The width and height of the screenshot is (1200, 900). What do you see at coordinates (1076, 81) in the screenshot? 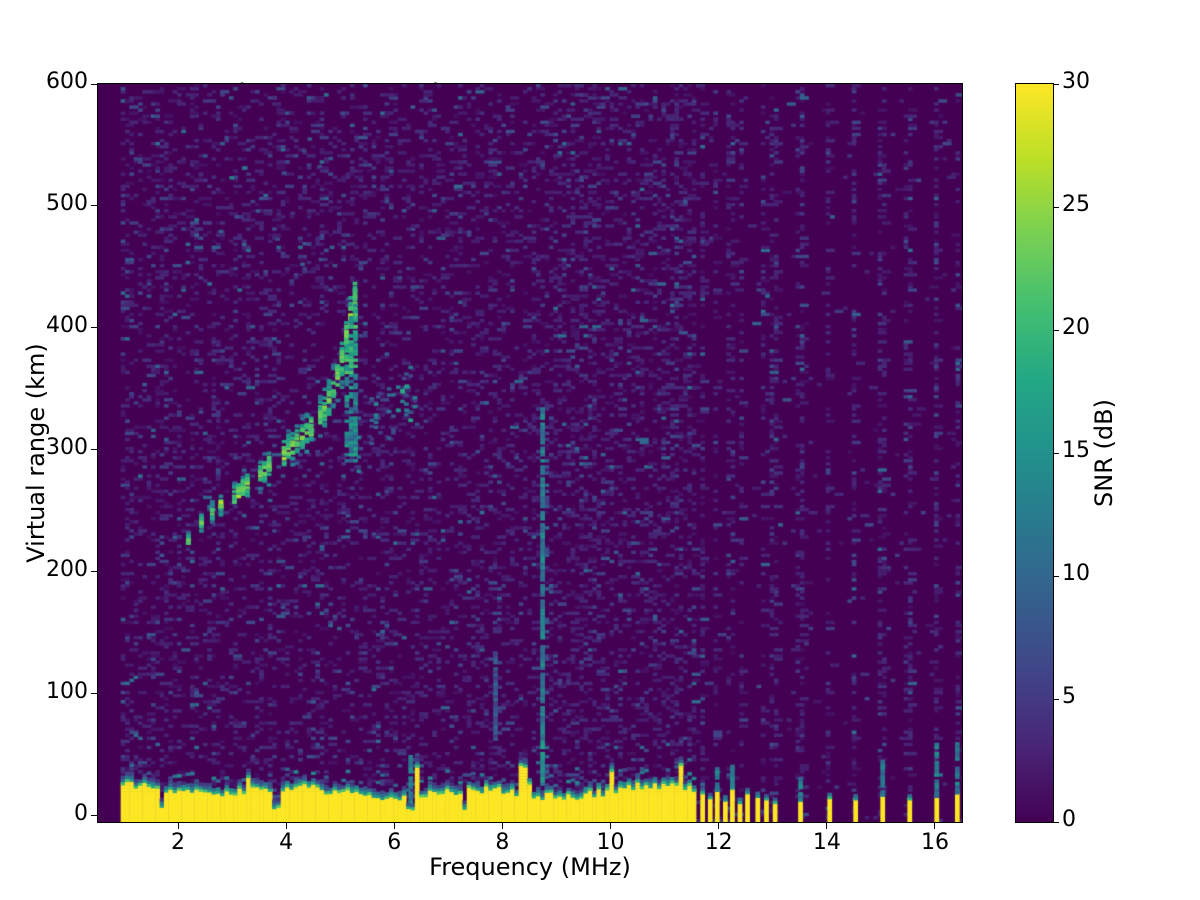
I see `colorbar-tick-label: 30` at bounding box center [1076, 81].